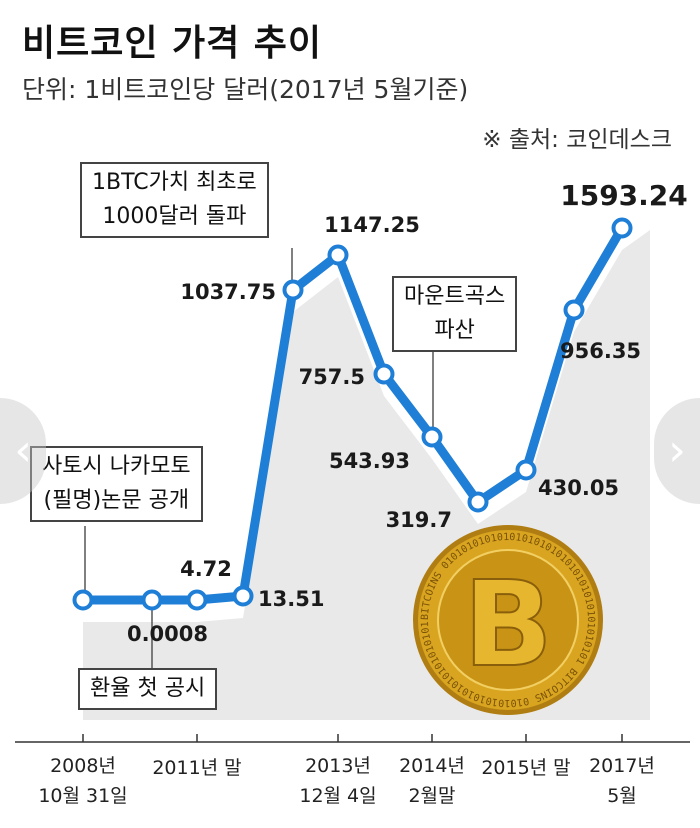  Describe the element at coordinates (677, 450) in the screenshot. I see `chevron-right-icon: ›` at that location.